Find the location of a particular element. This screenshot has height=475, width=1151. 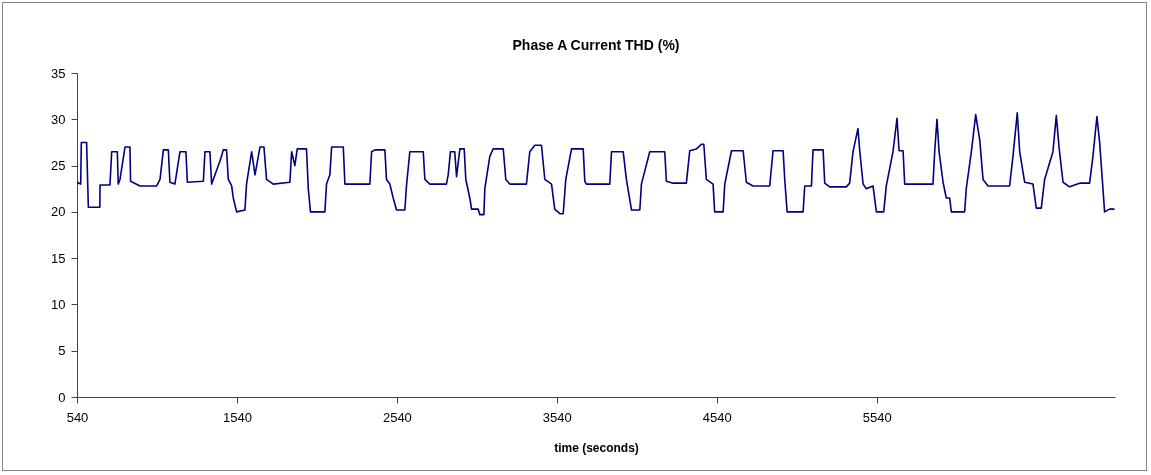

y-tick-label: 10 is located at coordinates (58, 304).